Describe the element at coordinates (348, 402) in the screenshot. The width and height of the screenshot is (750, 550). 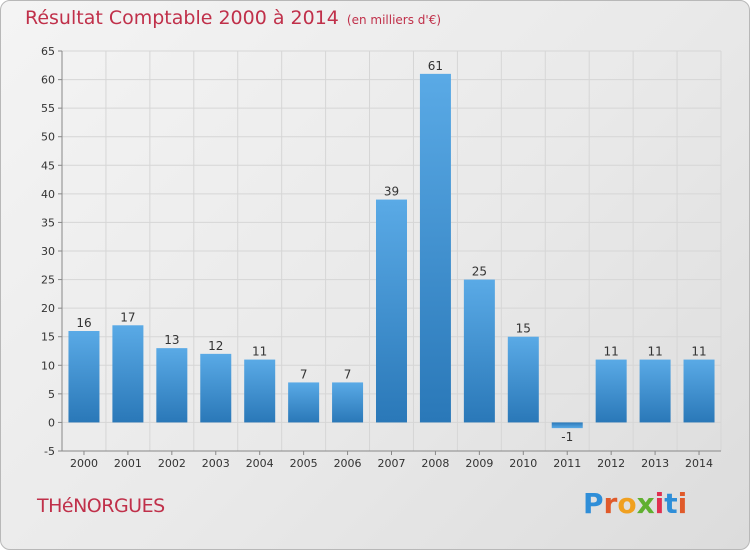
I see `bar-2006` at that location.